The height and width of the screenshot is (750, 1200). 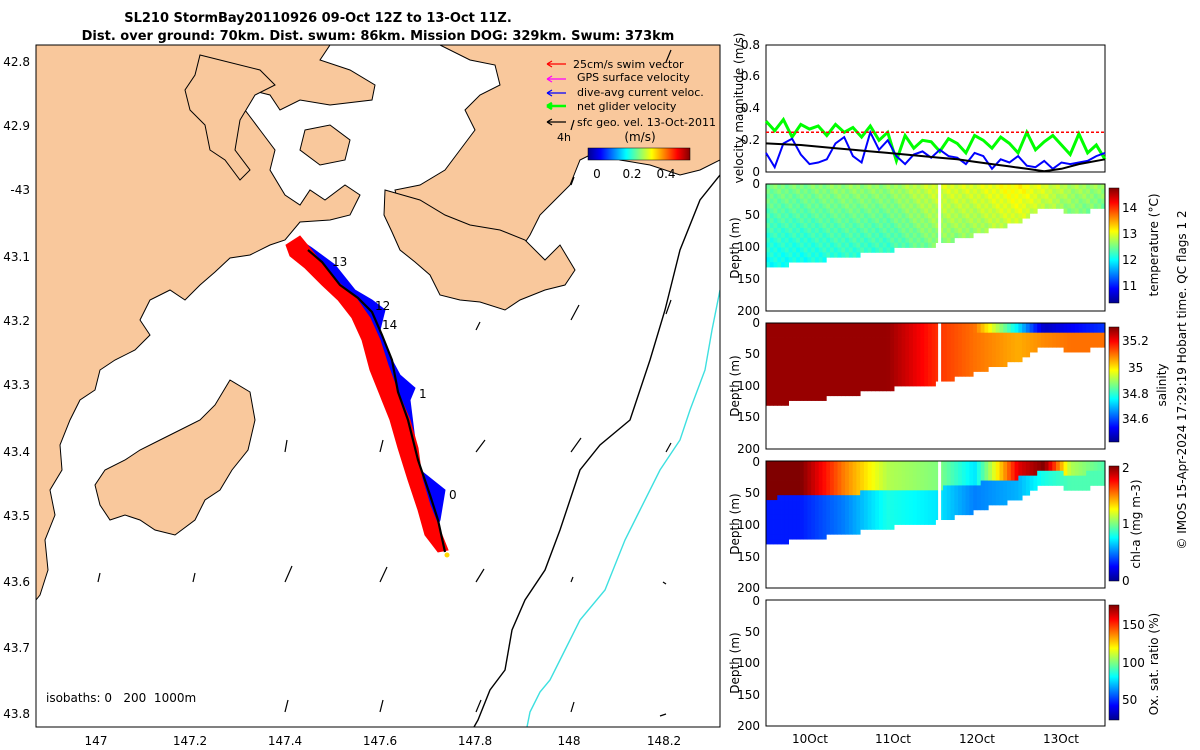 What do you see at coordinates (748, 525) in the screenshot?
I see `chla-ytick: 100` at bounding box center [748, 525].